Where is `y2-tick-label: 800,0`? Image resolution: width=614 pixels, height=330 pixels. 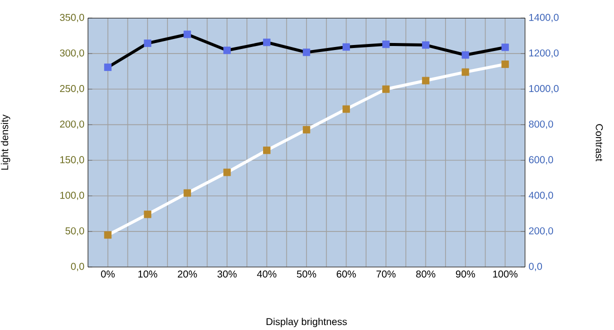
y2-tick-label: 800,0 is located at coordinates (541, 124).